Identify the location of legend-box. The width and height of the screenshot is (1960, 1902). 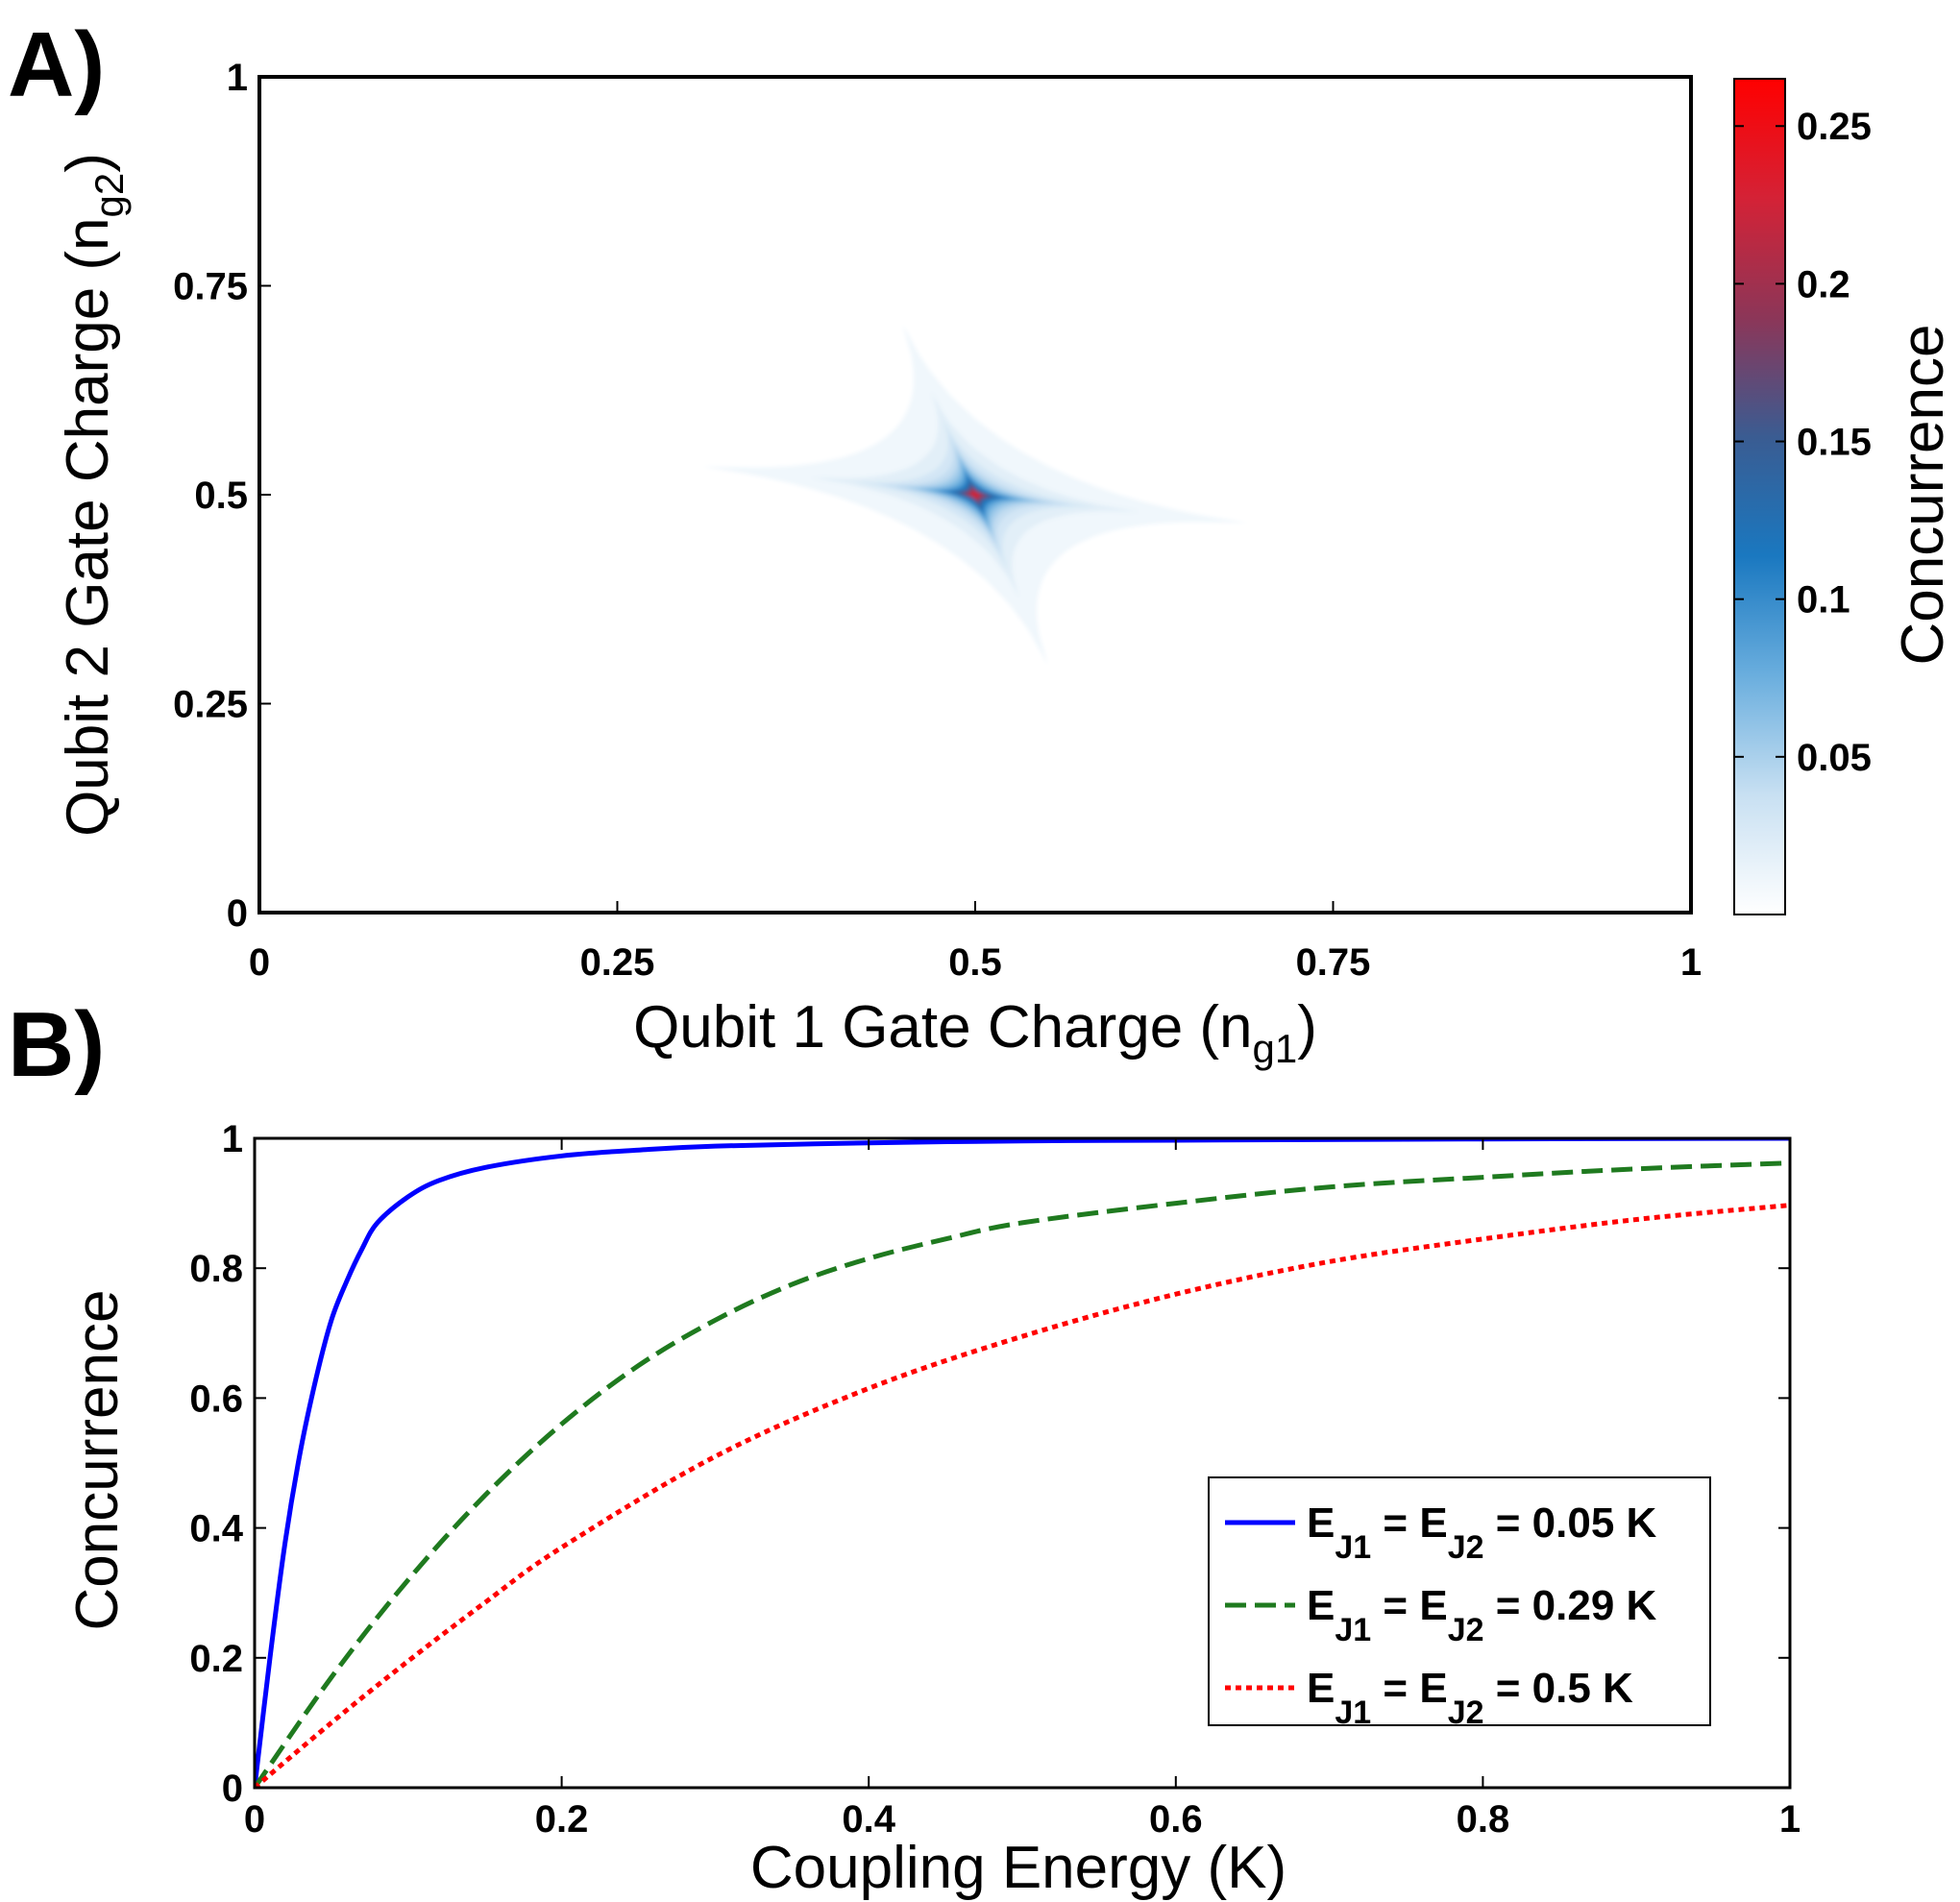
(1460, 1601).